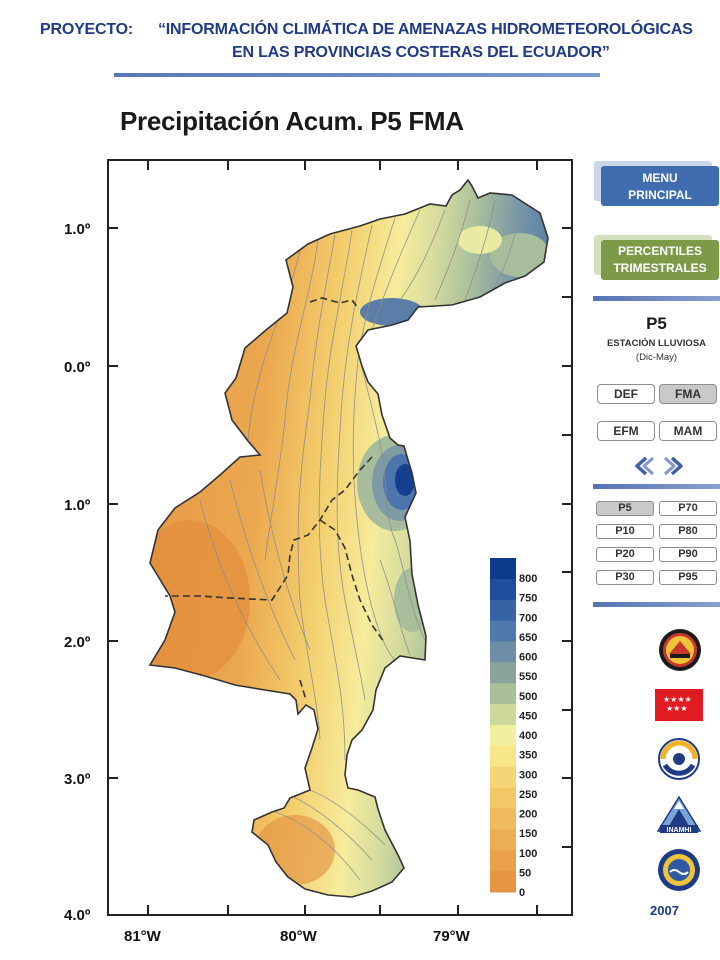 The width and height of the screenshot is (720, 960). Describe the element at coordinates (660, 260) in the screenshot. I see `percentiles-button: PERCENTILES TRIMESTRALES` at that location.